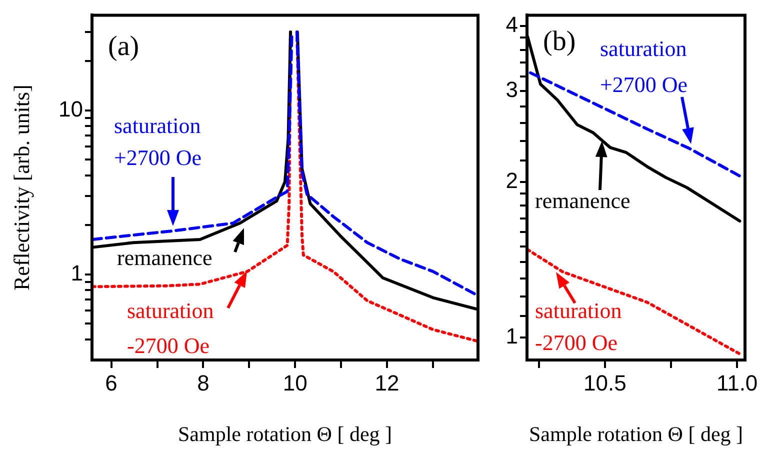 This screenshot has width=764, height=450. I want to click on annotation: (b), so click(559, 41).